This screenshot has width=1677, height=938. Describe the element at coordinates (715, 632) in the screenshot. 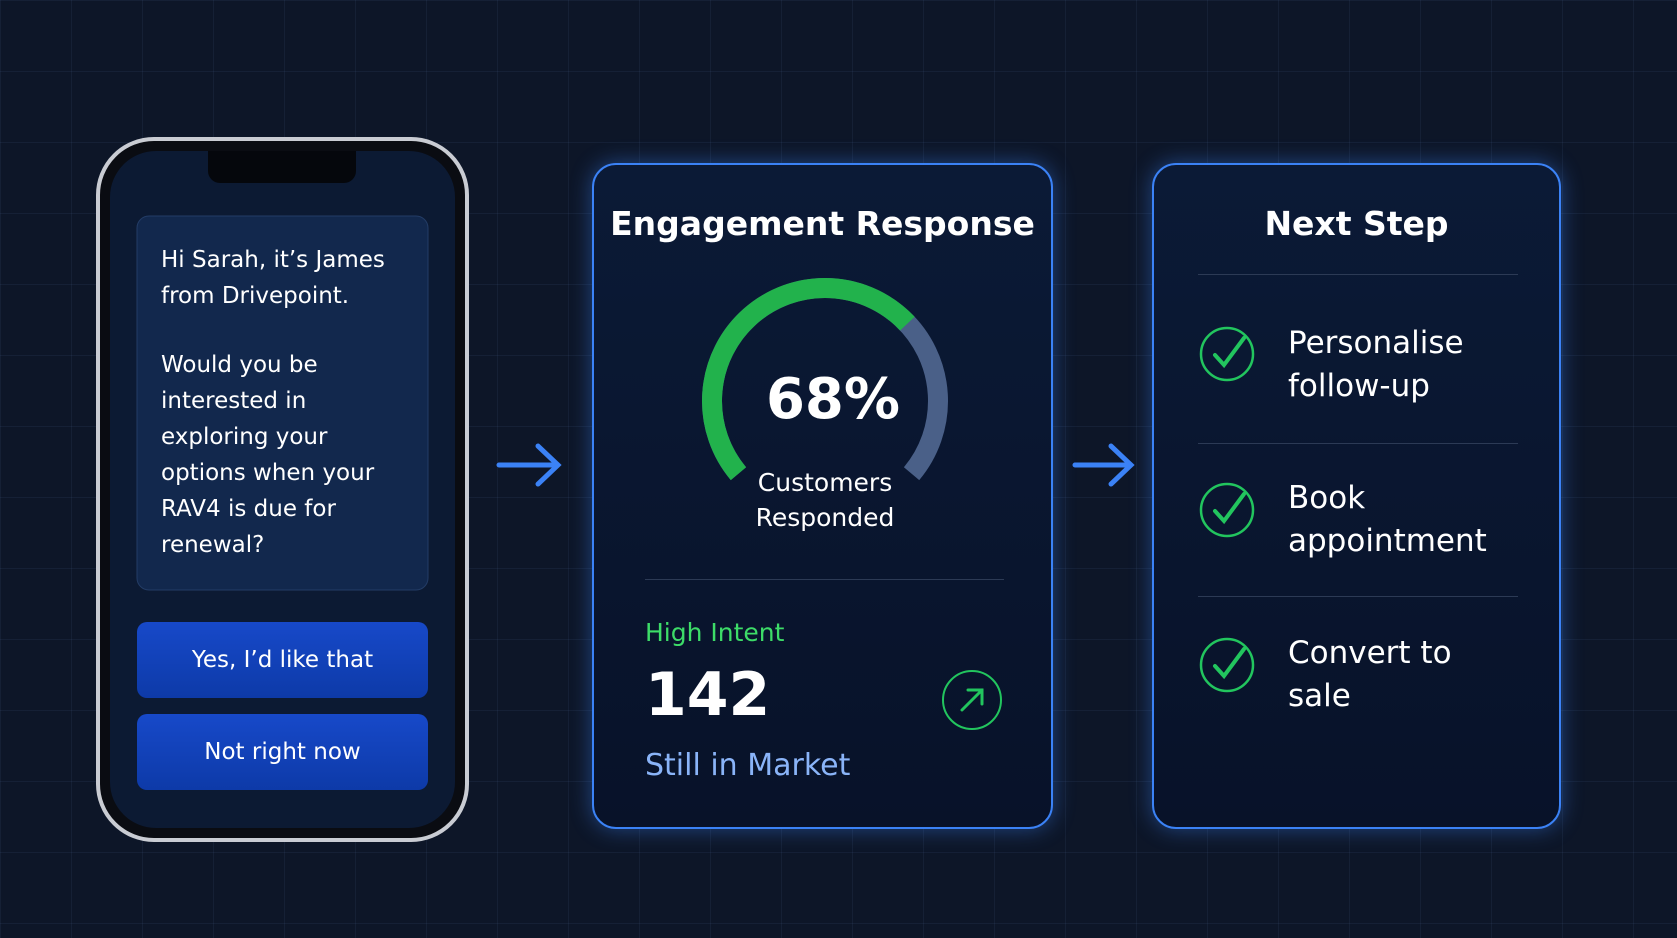

I see `intent-label: High Intent` at that location.